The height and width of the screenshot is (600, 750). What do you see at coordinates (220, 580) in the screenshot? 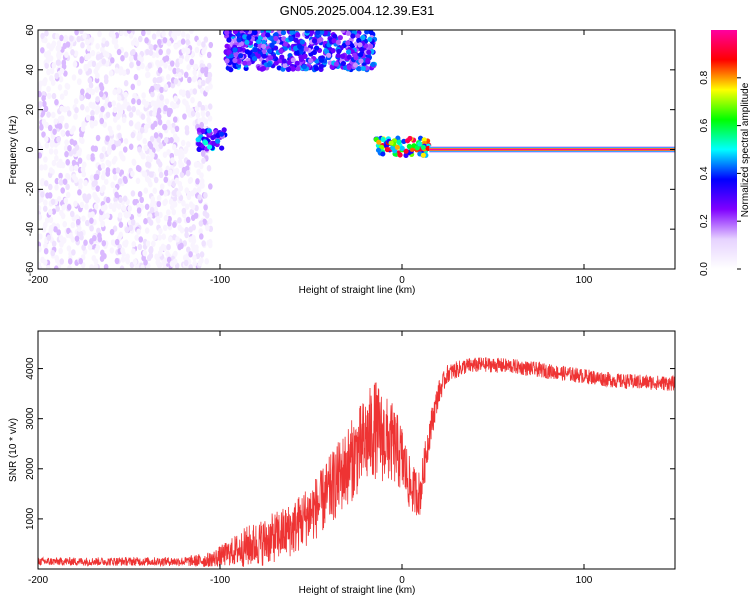
I see `snr-x-tick-label: -100` at bounding box center [220, 580].